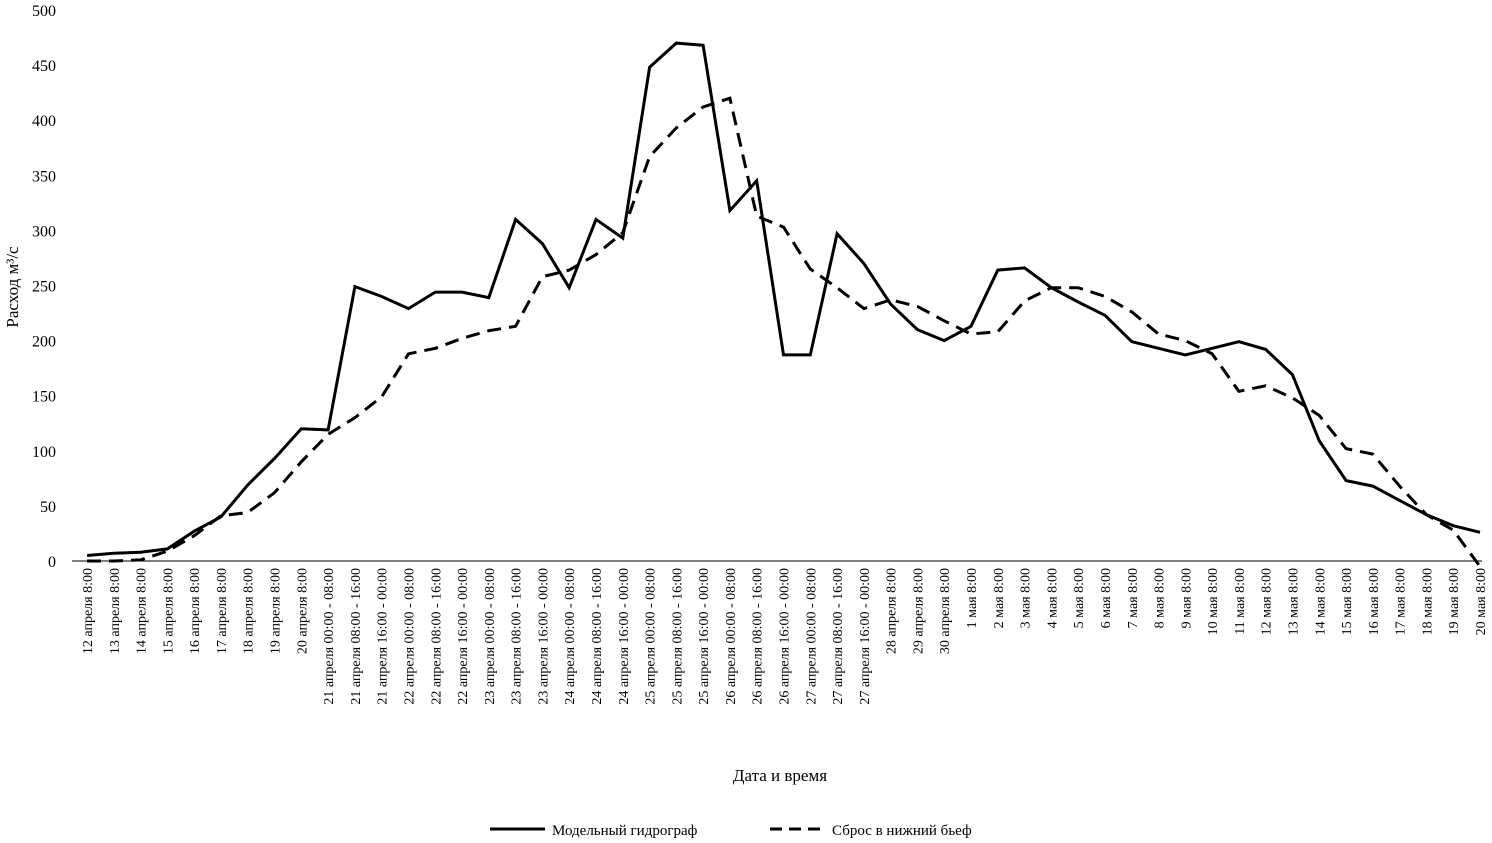 This screenshot has width=1492, height=843. Describe the element at coordinates (543, 636) in the screenshot. I see `x-tick-label: 23 апреля 16:00 - 00:00` at that location.